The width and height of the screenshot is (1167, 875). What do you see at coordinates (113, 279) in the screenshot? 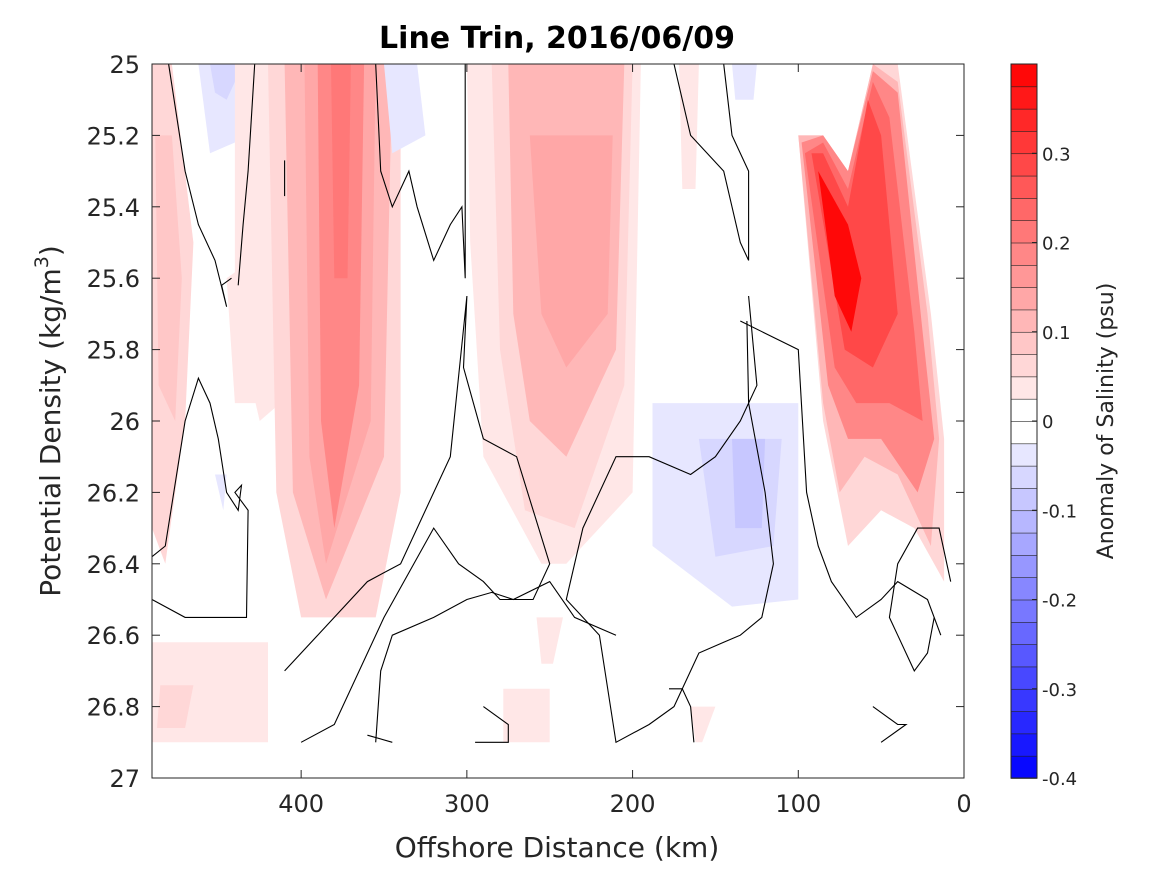
I see `y-tick-label: 25.6` at bounding box center [113, 279].